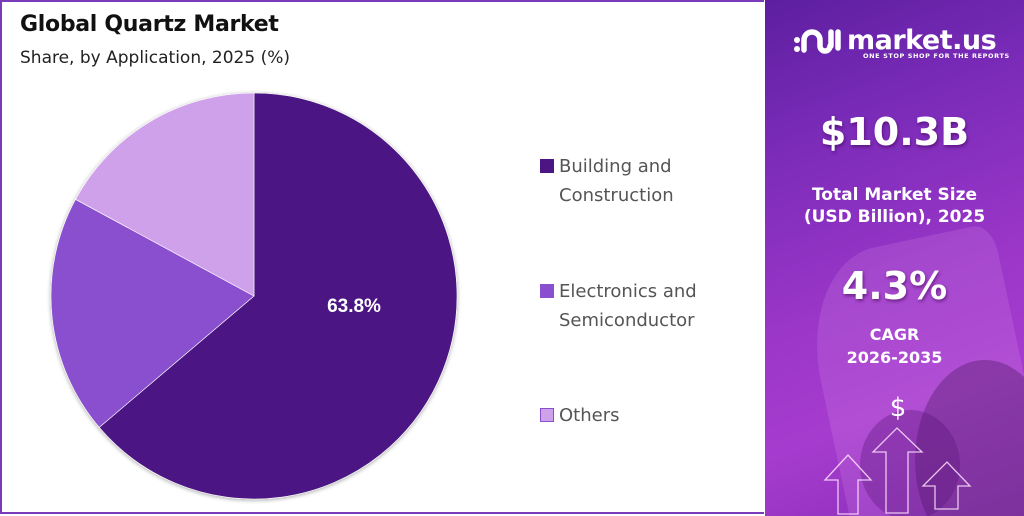 The width and height of the screenshot is (1024, 516). What do you see at coordinates (547, 415) in the screenshot?
I see `legend-swatch-others` at bounding box center [547, 415].